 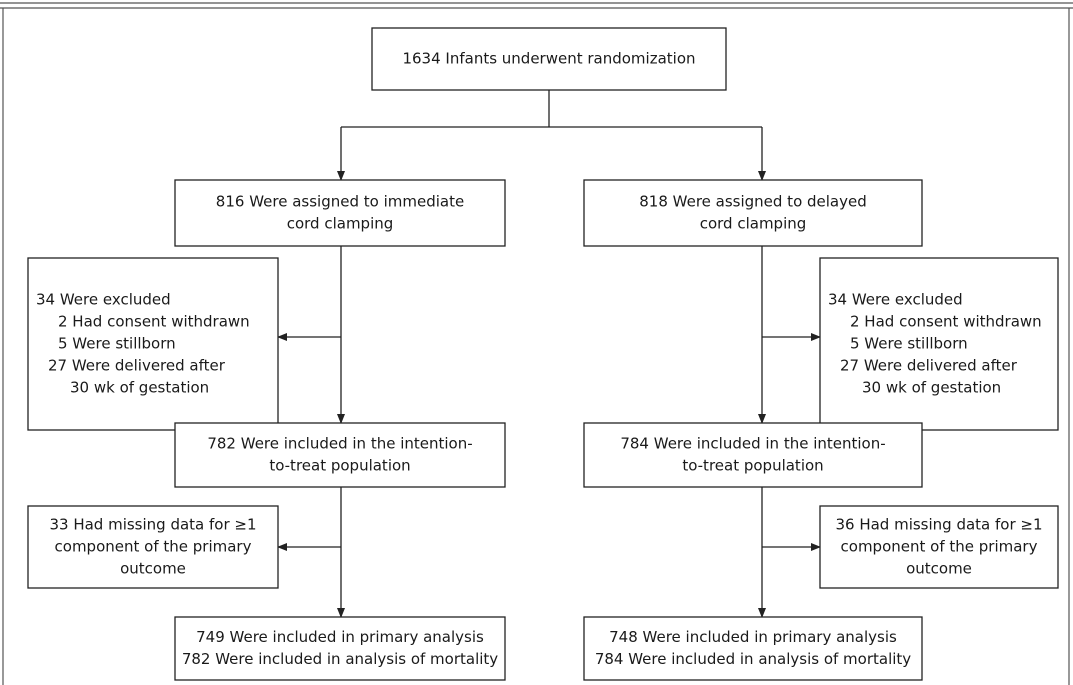 What do you see at coordinates (339, 444) in the screenshot?
I see `node-text: 782 Were included in the intention-` at bounding box center [339, 444].